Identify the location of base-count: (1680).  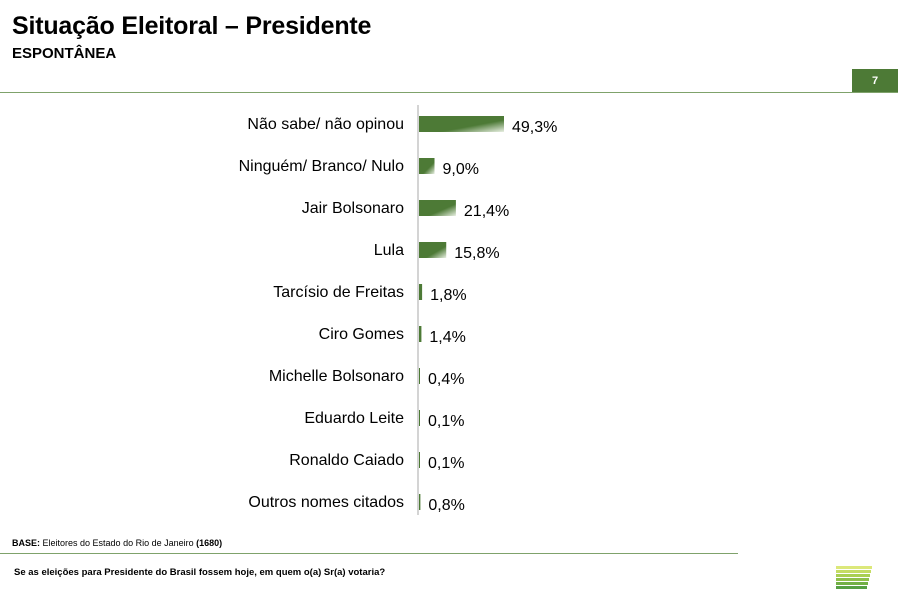
(209, 543).